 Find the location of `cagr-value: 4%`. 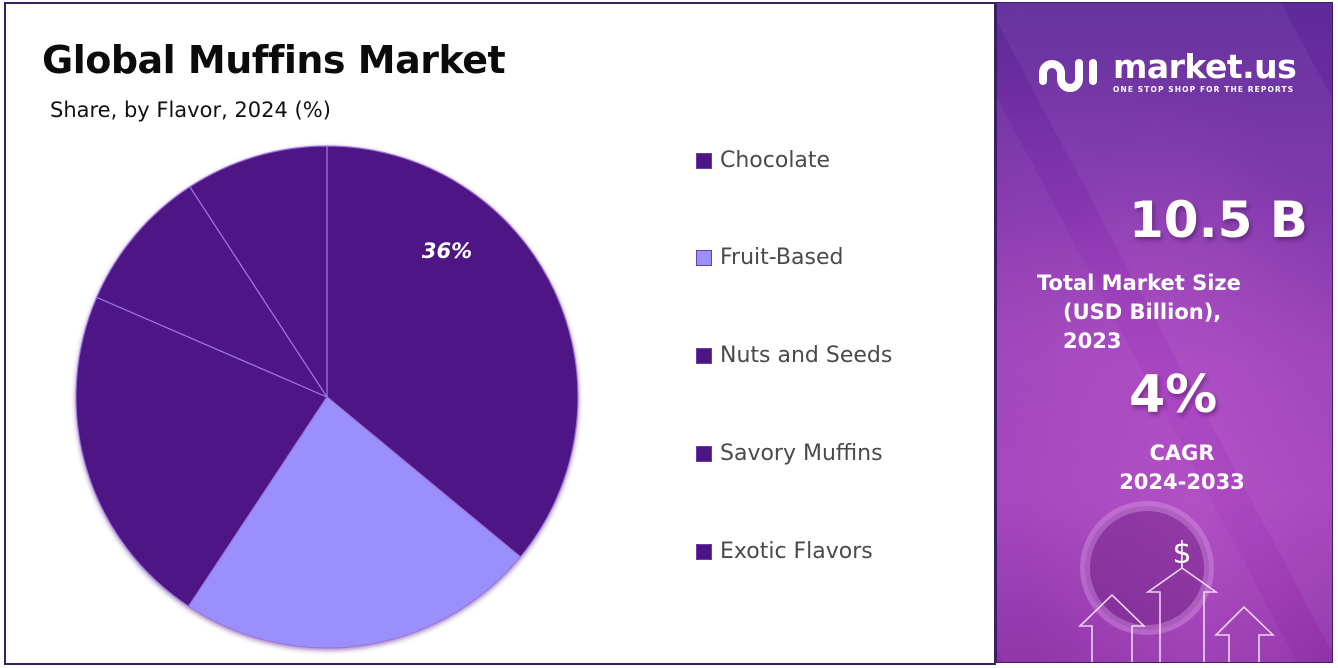

cagr-value: 4% is located at coordinates (1173, 395).